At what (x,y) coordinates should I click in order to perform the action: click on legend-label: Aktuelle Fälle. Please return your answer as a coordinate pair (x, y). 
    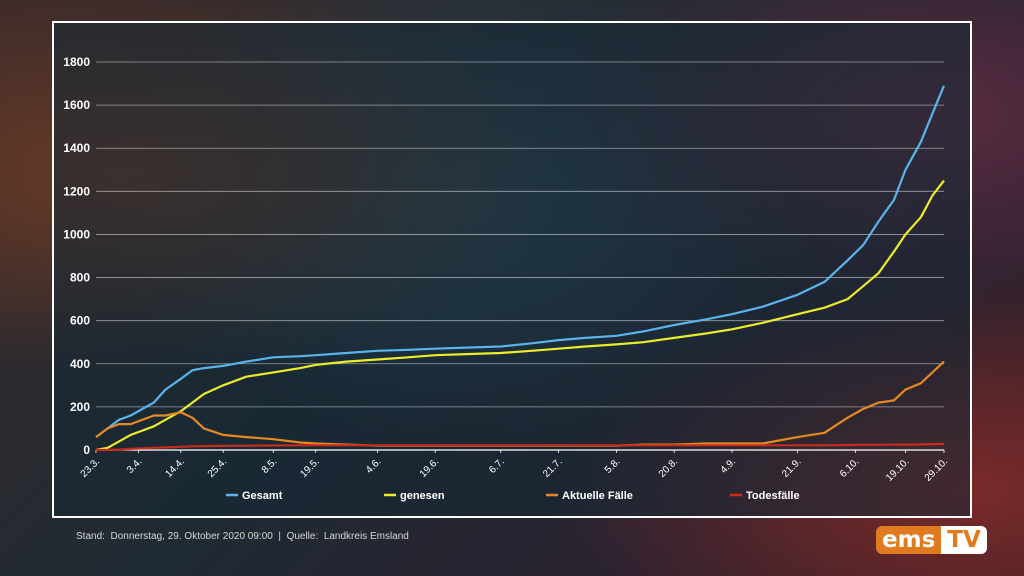
    Looking at the image, I should click on (597, 496).